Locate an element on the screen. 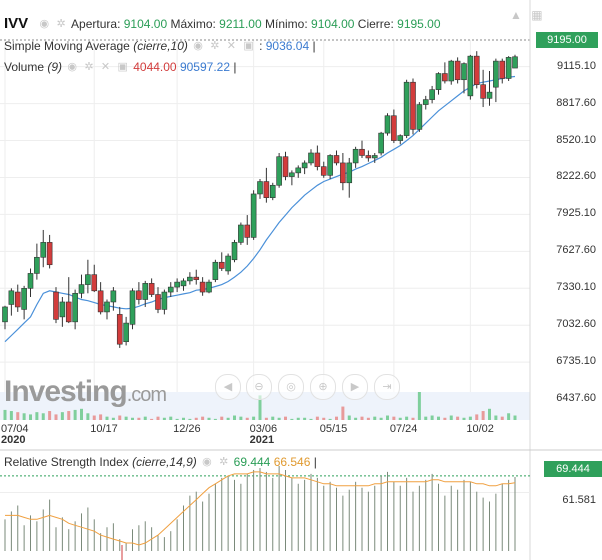  open-value: 9104.00 is located at coordinates (145, 23).